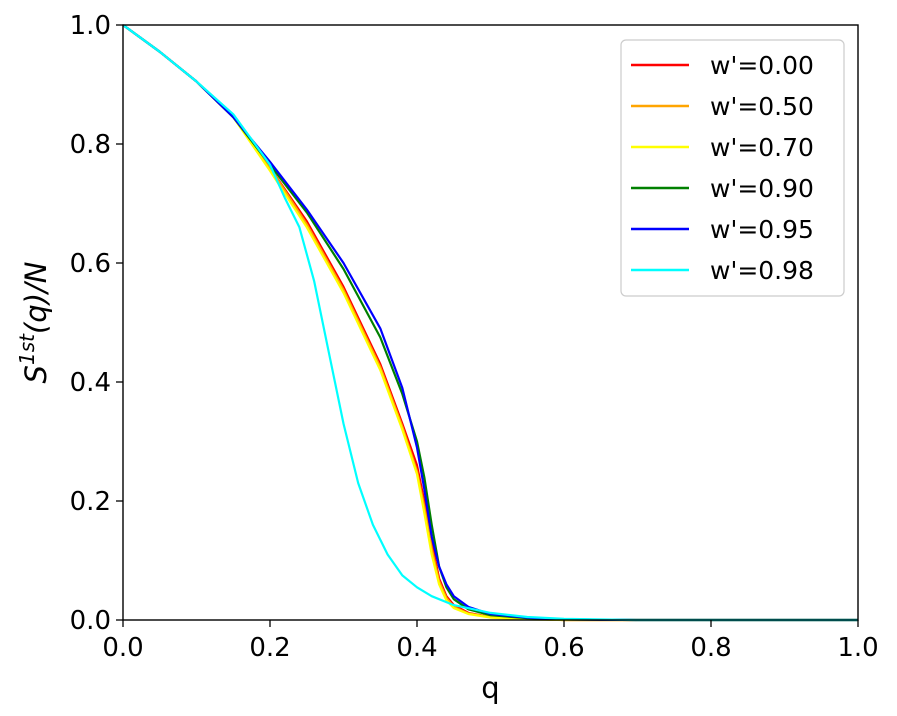 Image resolution: width=897 pixels, height=716 pixels. I want to click on legend-box, so click(732, 168).